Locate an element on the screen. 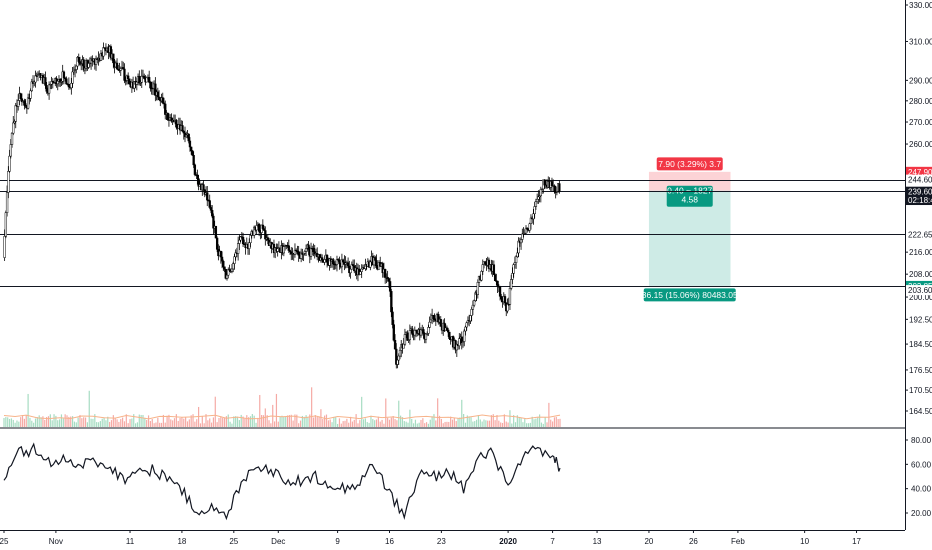 Image resolution: width=932 pixels, height=550 pixels. center-label-line-2: 4.58 is located at coordinates (689, 200).